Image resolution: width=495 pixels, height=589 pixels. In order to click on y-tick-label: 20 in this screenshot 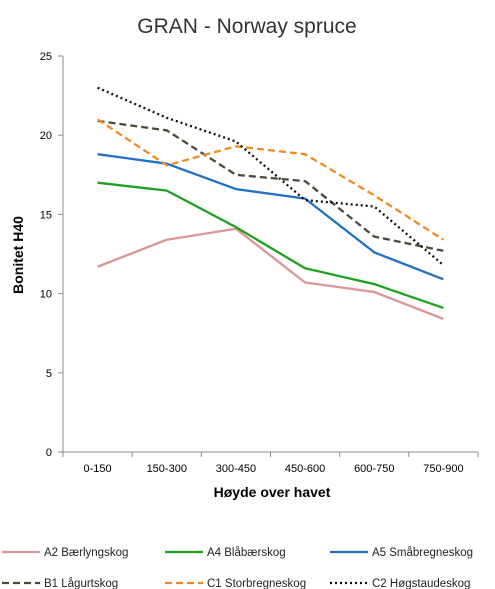, I will do `click(46, 136)`.